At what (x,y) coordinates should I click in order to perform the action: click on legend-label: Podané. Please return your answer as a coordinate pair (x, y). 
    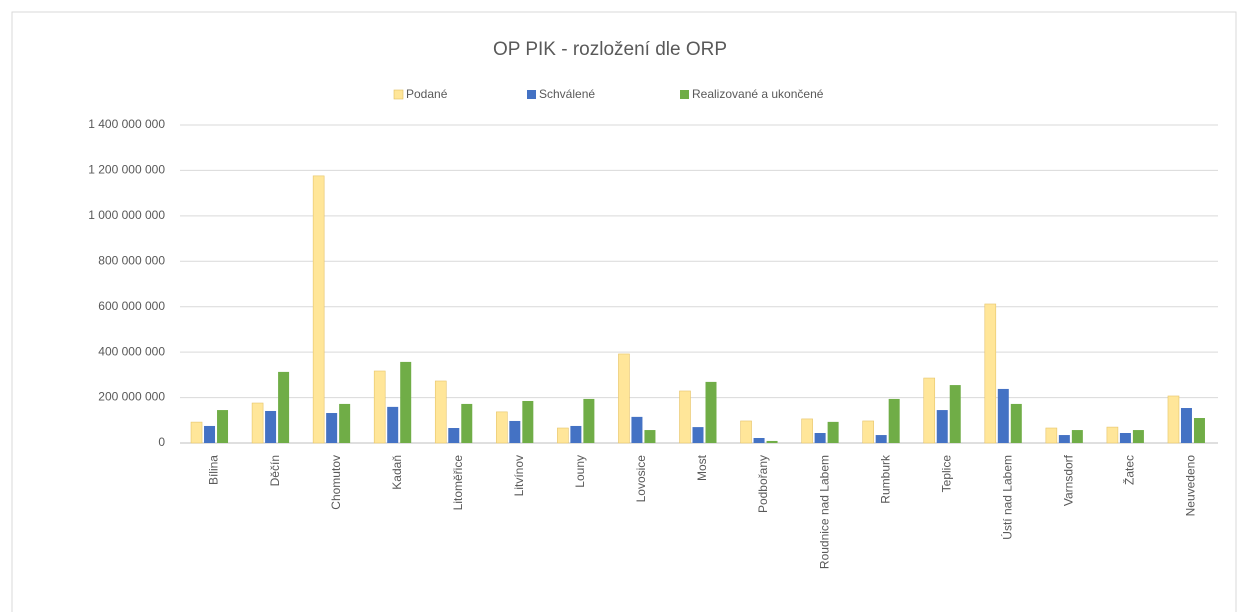
    Looking at the image, I should click on (427, 94).